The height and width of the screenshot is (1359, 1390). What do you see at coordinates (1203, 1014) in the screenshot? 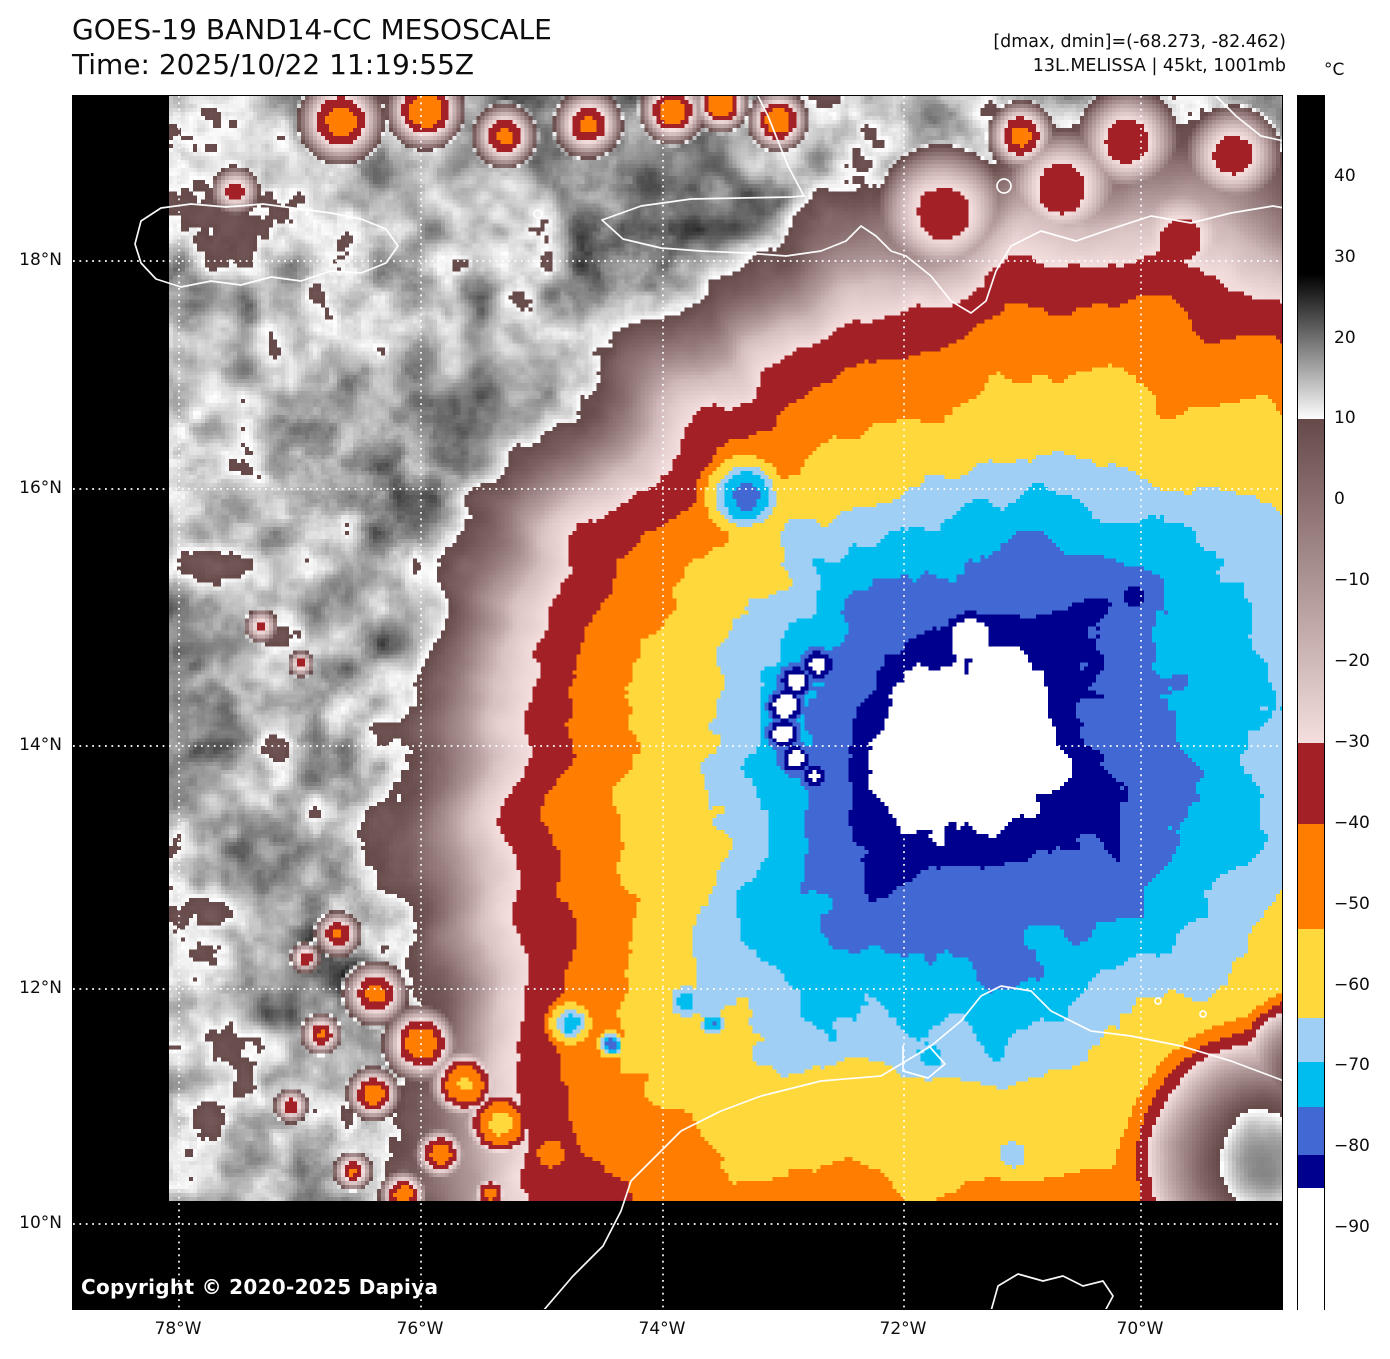
I see `island-curacao` at bounding box center [1203, 1014].